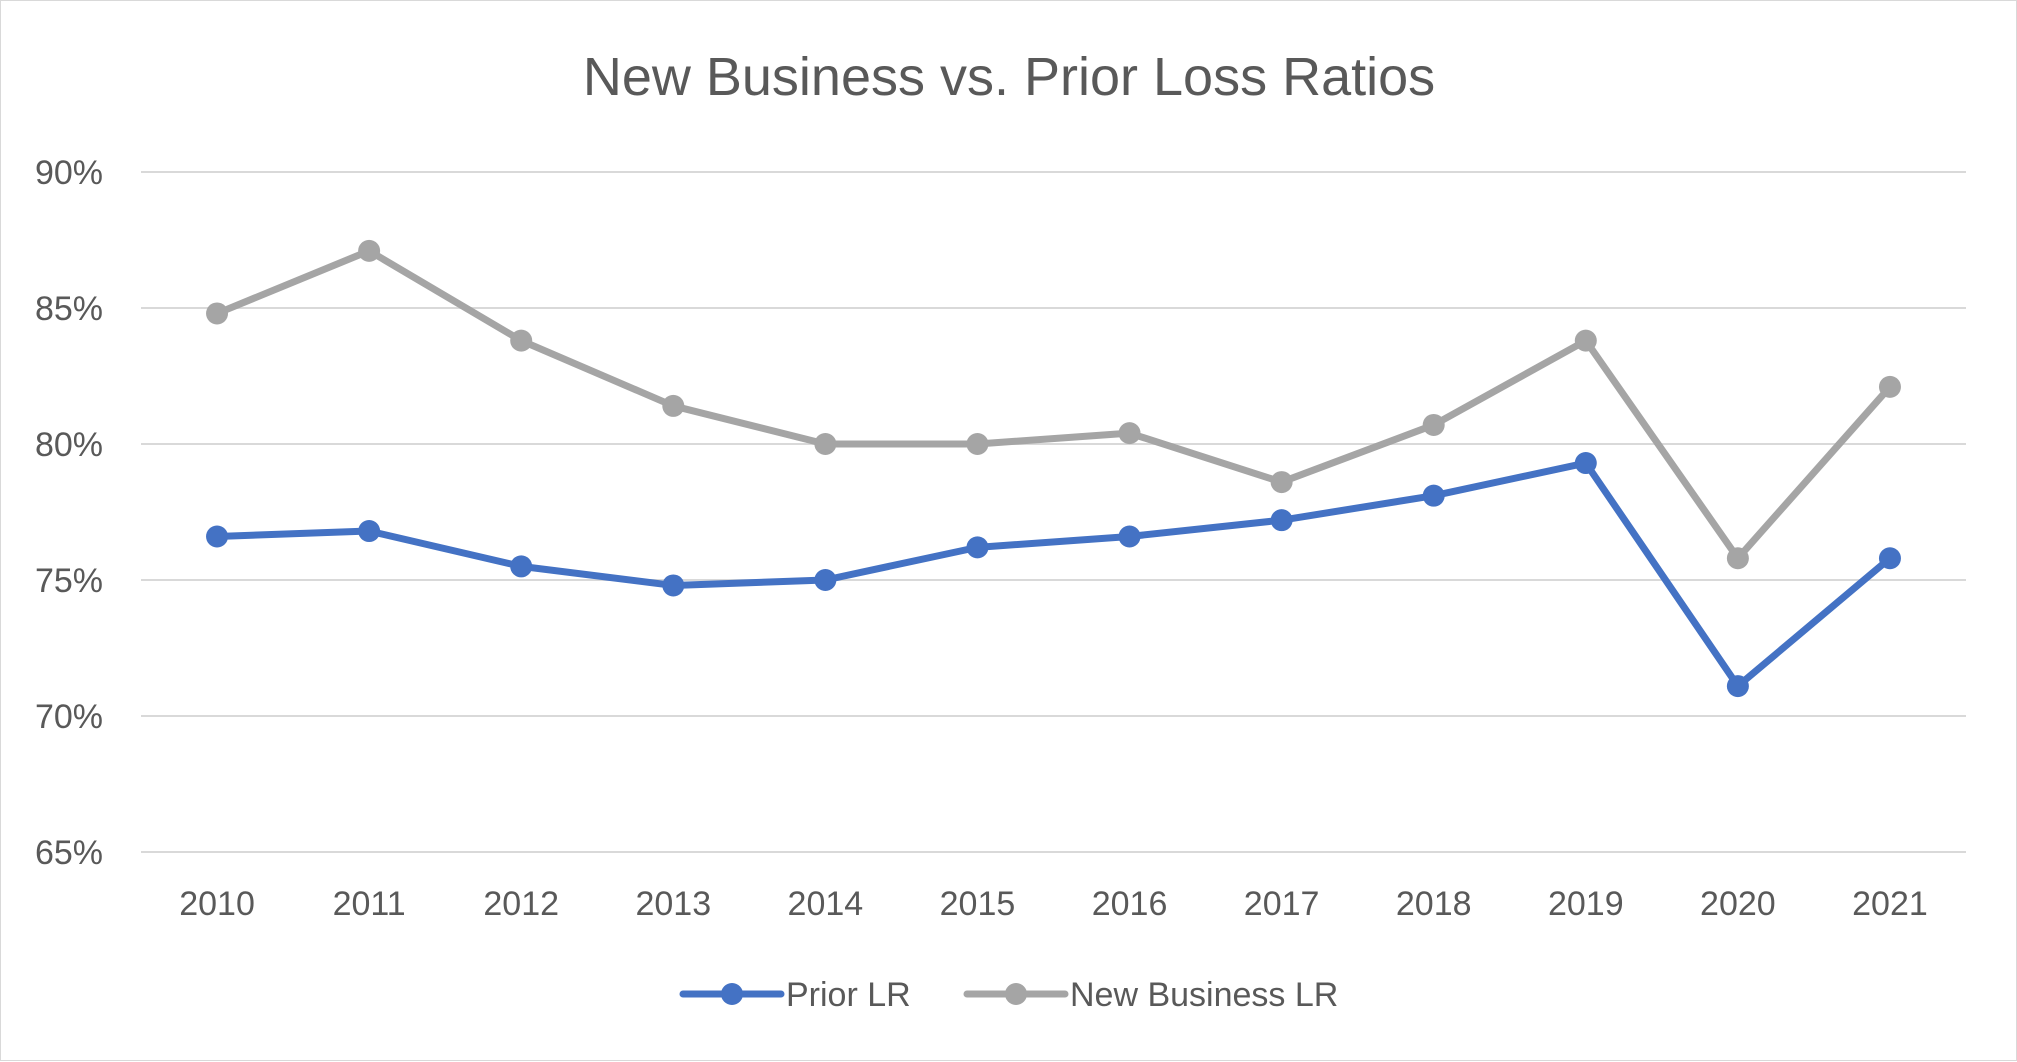 The width and height of the screenshot is (2017, 1062). I want to click on y-tick-label: 85%, so click(69, 309).